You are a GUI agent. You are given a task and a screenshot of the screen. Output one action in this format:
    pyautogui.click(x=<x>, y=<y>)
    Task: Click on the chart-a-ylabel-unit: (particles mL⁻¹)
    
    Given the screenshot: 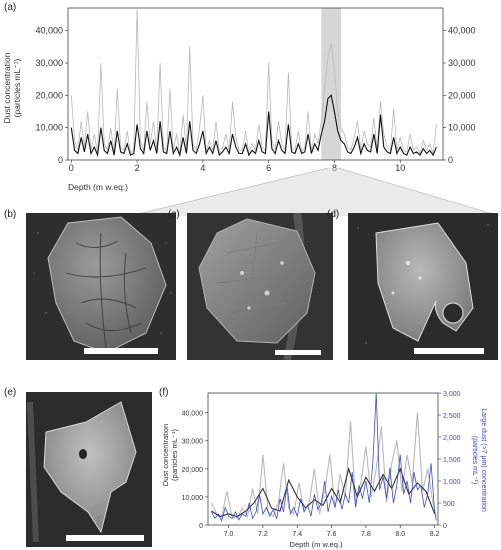 What is the action you would take?
    pyautogui.click(x=17, y=87)
    